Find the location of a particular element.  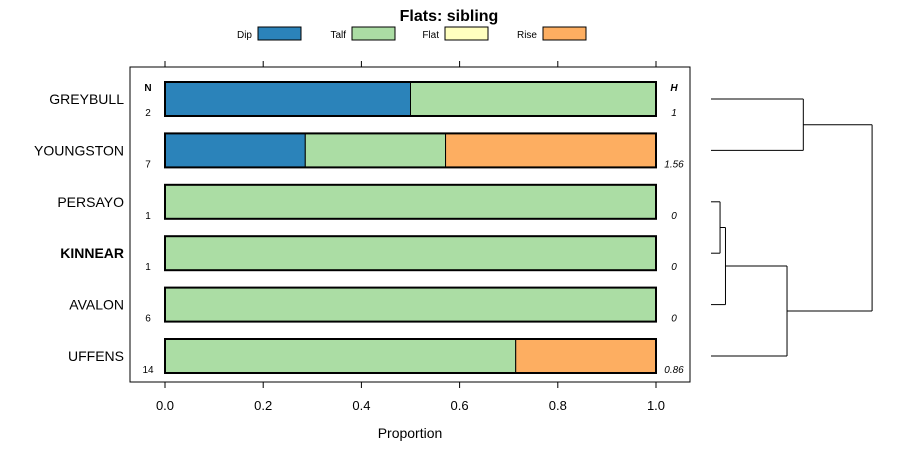

h-value: 1 is located at coordinates (674, 113).